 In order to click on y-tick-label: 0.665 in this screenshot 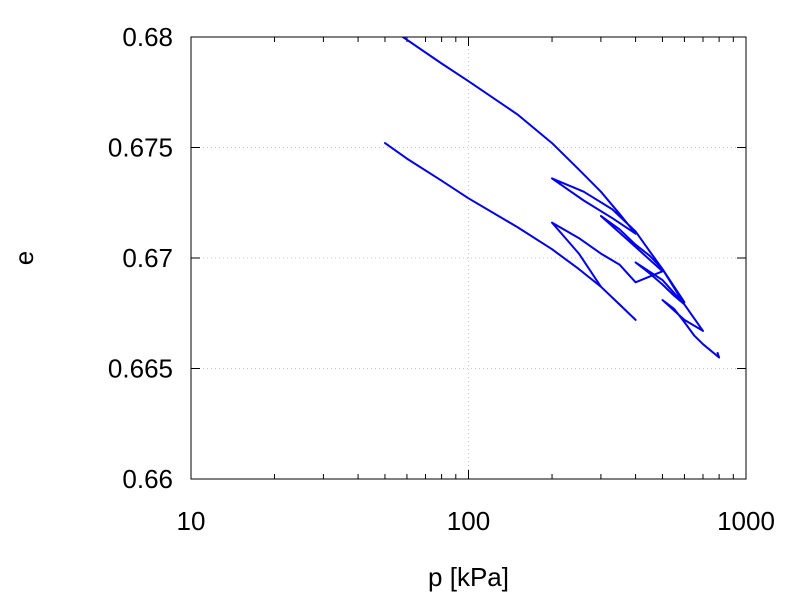, I will do `click(140, 369)`.